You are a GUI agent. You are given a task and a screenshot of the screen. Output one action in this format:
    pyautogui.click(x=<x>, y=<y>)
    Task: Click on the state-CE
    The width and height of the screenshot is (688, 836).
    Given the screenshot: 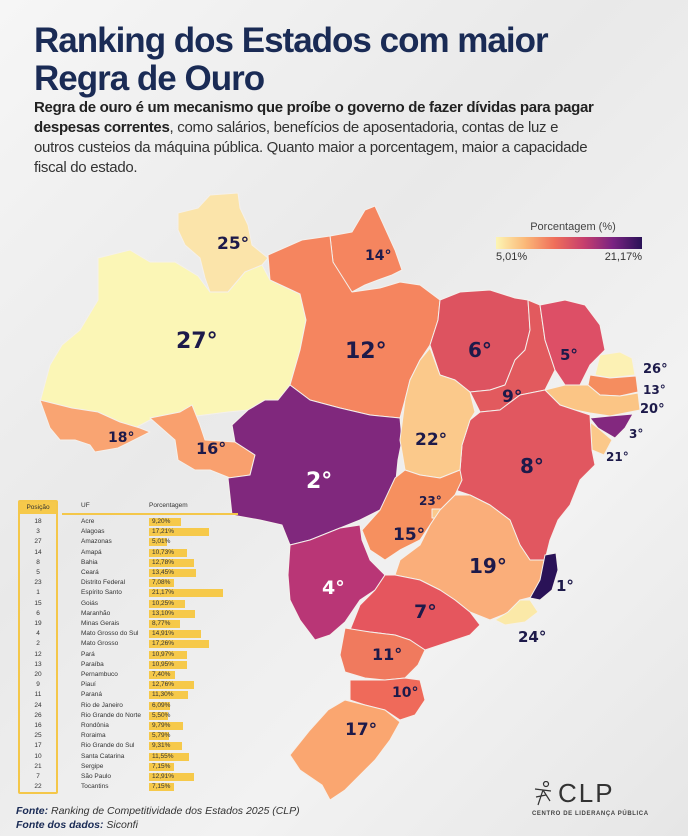 What is the action you would take?
    pyautogui.click(x=572, y=342)
    